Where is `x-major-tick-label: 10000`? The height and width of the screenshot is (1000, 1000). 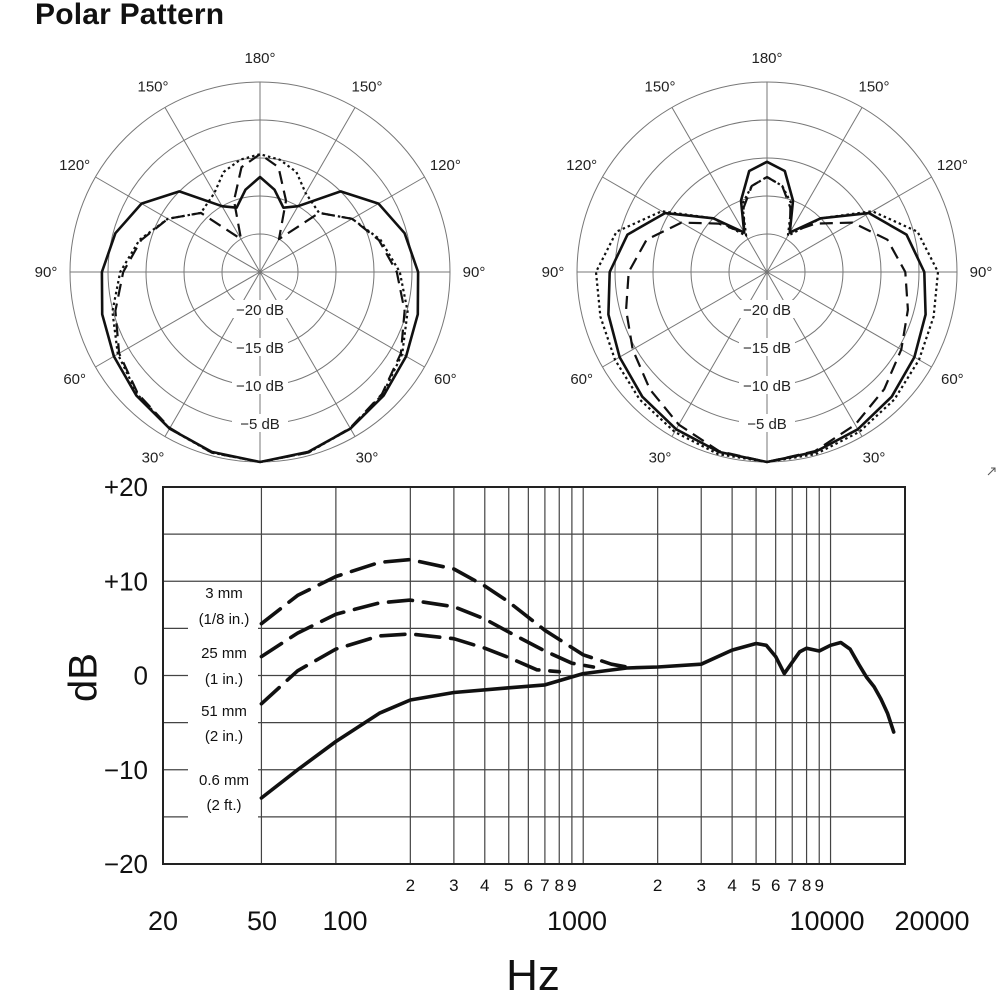 x-major-tick-label: 10000 is located at coordinates (826, 921).